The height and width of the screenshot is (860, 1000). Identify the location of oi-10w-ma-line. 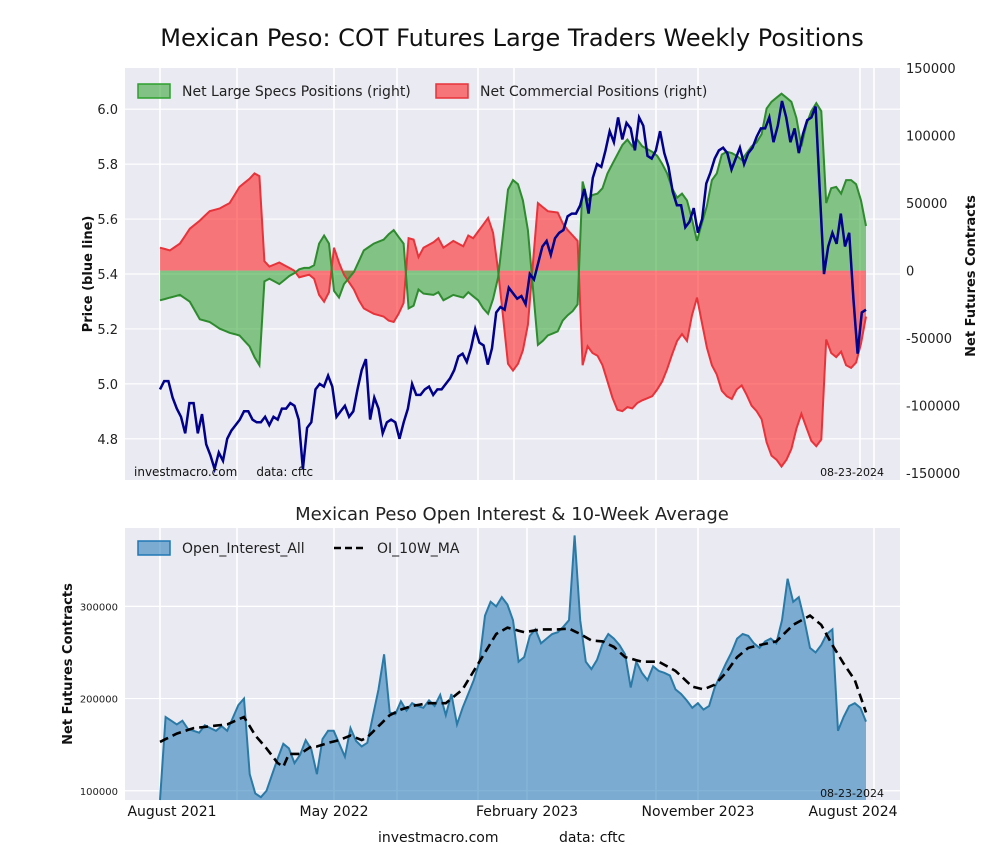
(513, 691).